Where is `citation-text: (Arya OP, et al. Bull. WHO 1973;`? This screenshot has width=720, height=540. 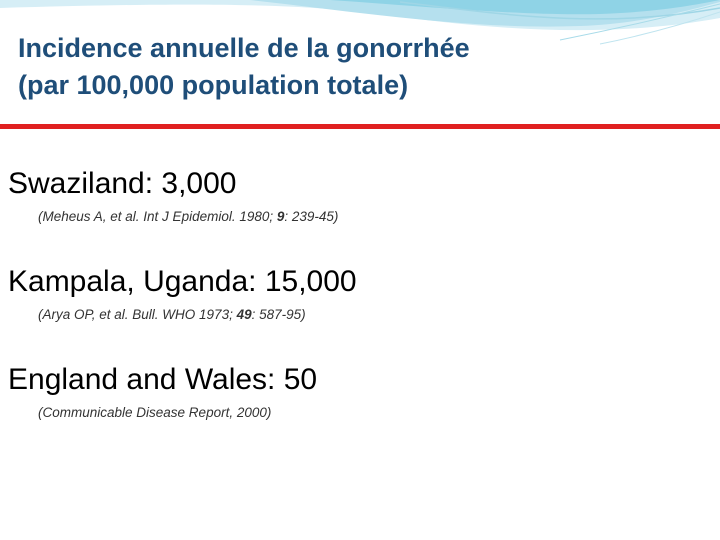 citation-text: (Arya OP, et al. Bull. WHO 1973; is located at coordinates (137, 314).